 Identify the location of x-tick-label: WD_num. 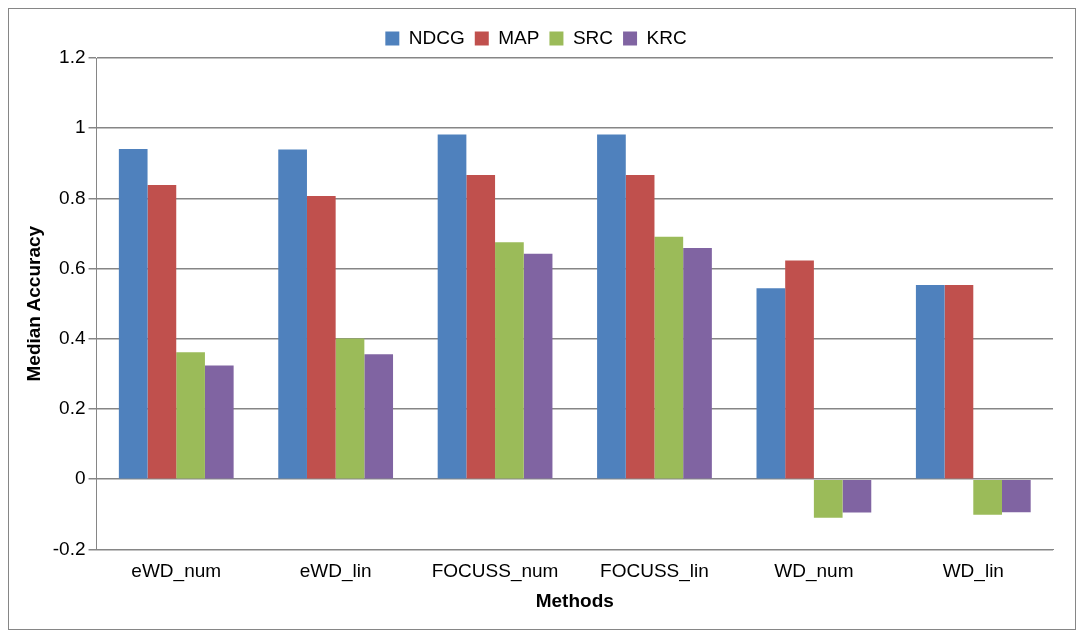
(814, 571).